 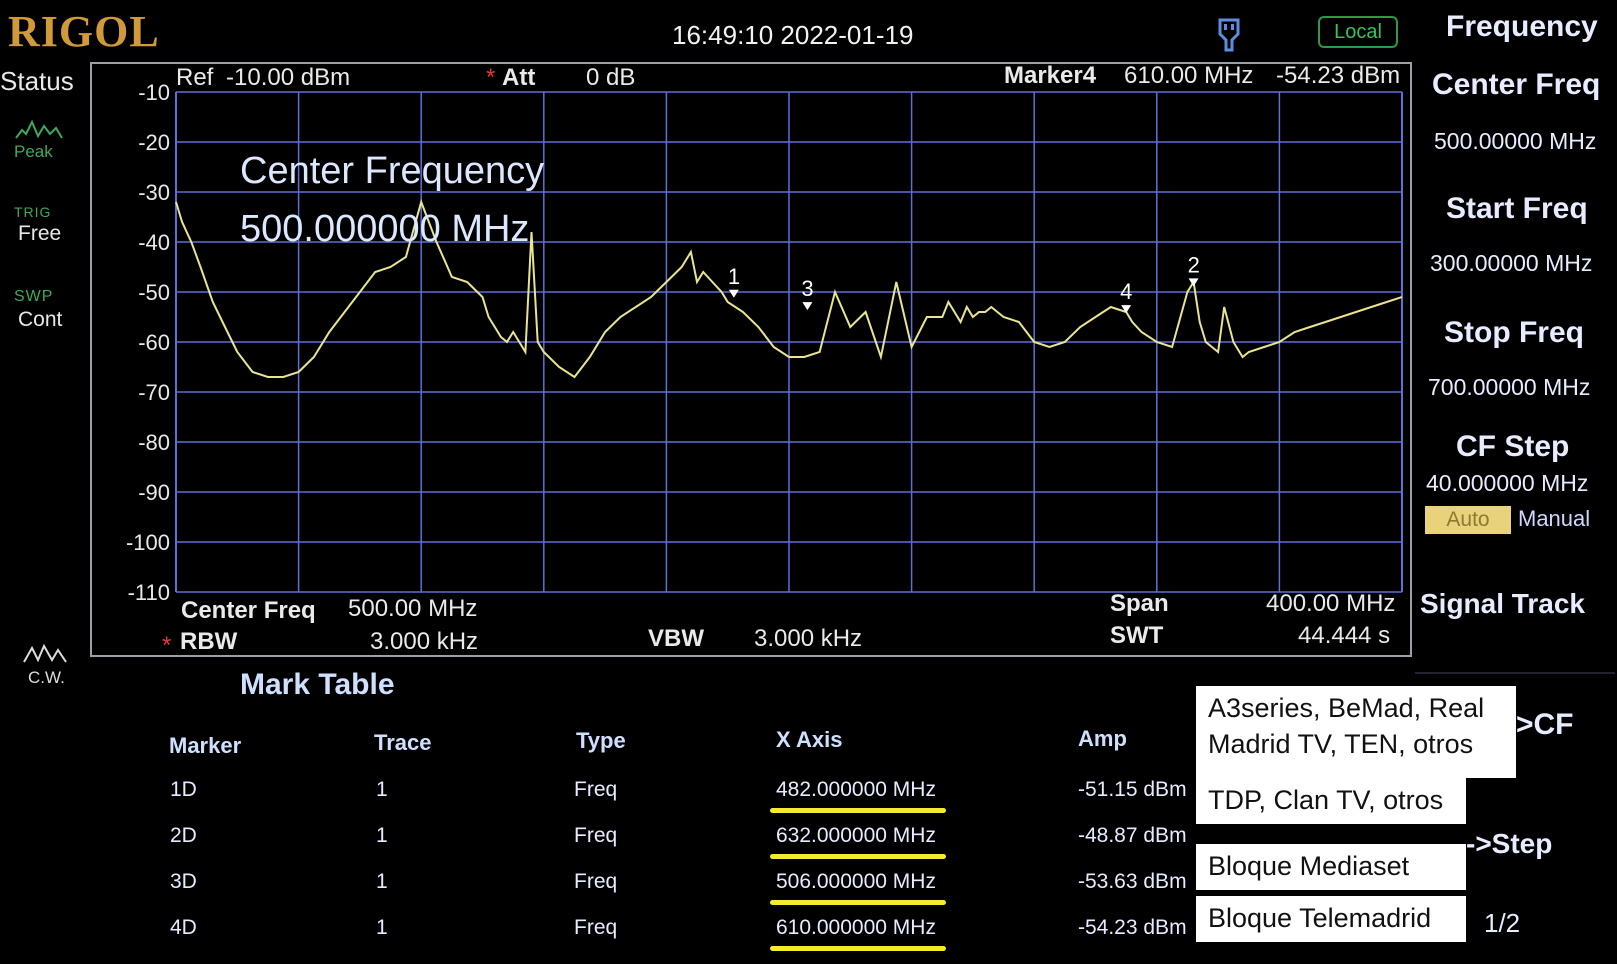 I want to click on manual-toggle: Manual, so click(x=1554, y=518).